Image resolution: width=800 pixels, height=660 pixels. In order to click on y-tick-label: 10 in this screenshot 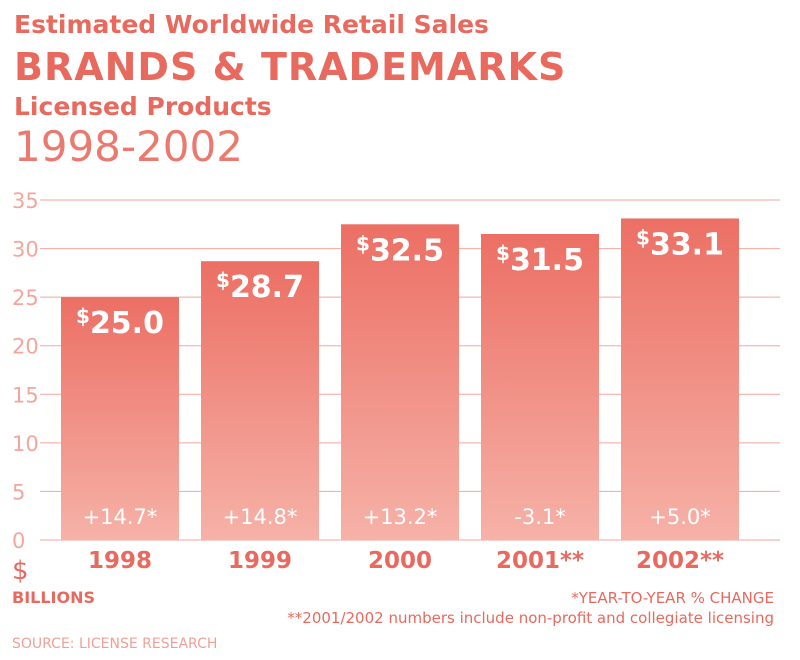, I will do `click(25, 444)`.